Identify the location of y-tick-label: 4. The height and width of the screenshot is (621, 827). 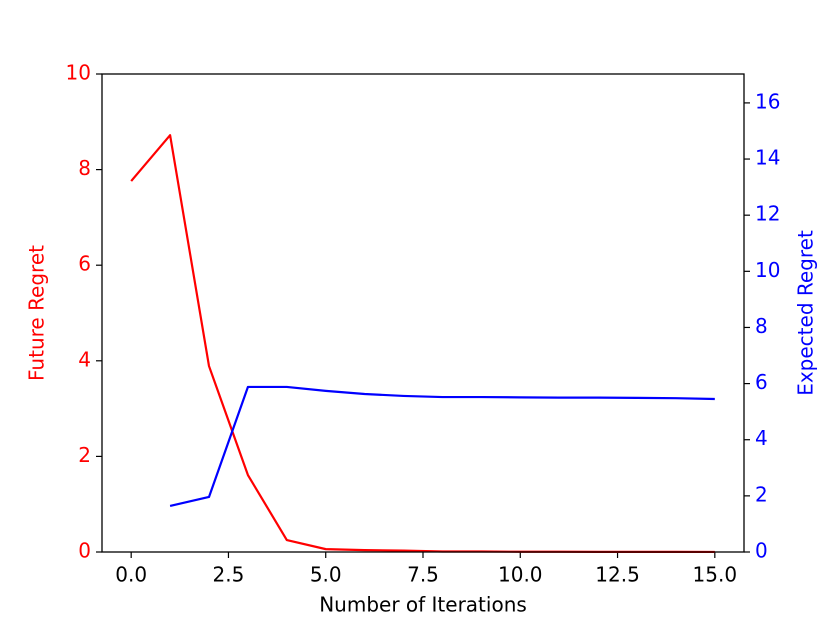
(84, 359).